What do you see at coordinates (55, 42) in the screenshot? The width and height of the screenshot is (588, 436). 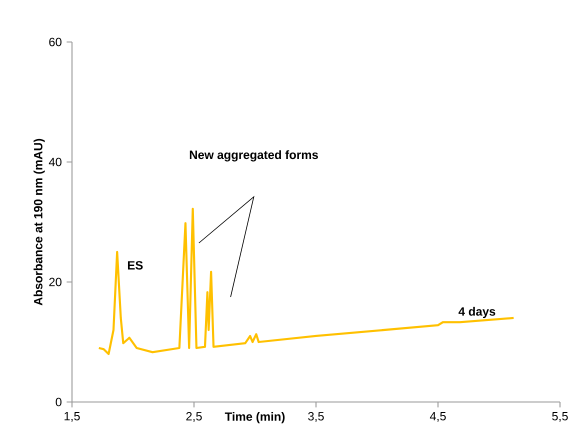 I see `y-tick-label: 60` at bounding box center [55, 42].